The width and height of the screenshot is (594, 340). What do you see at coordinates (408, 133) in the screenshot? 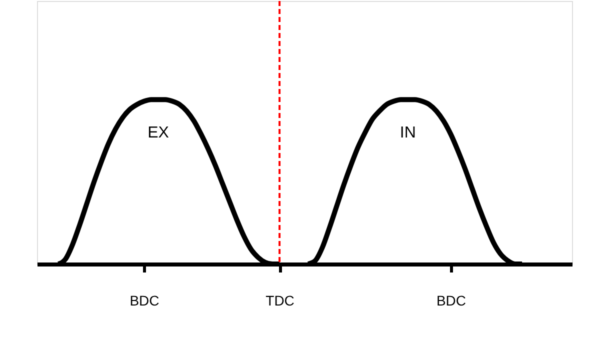
I see `series-label: IN` at bounding box center [408, 133].